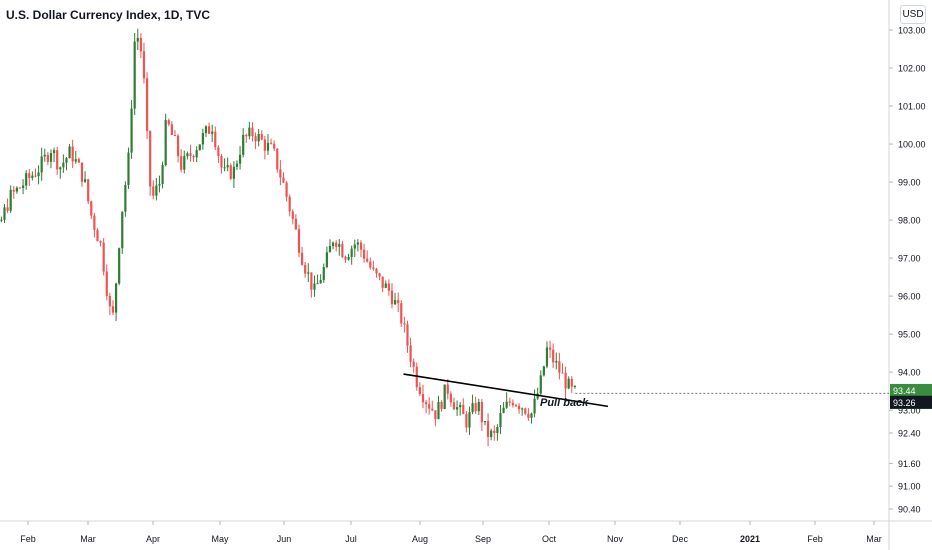 Image resolution: width=932 pixels, height=550 pixels. Describe the element at coordinates (28, 539) in the screenshot. I see `x-tick-label: Feb` at that location.